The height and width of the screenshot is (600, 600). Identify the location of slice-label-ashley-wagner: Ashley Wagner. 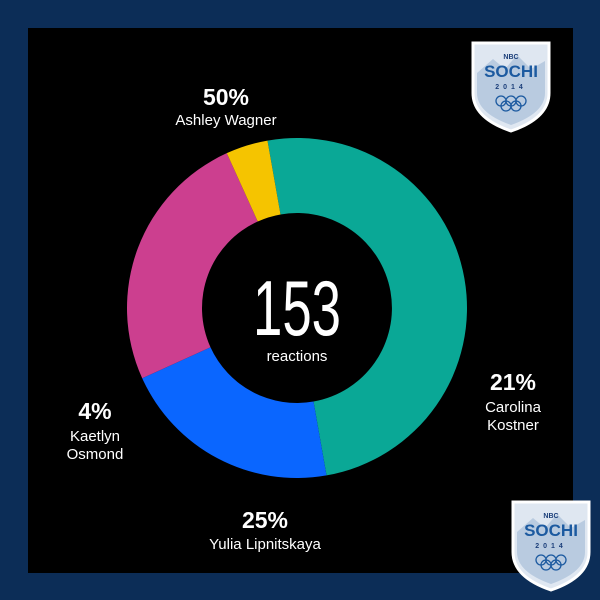
(225, 120).